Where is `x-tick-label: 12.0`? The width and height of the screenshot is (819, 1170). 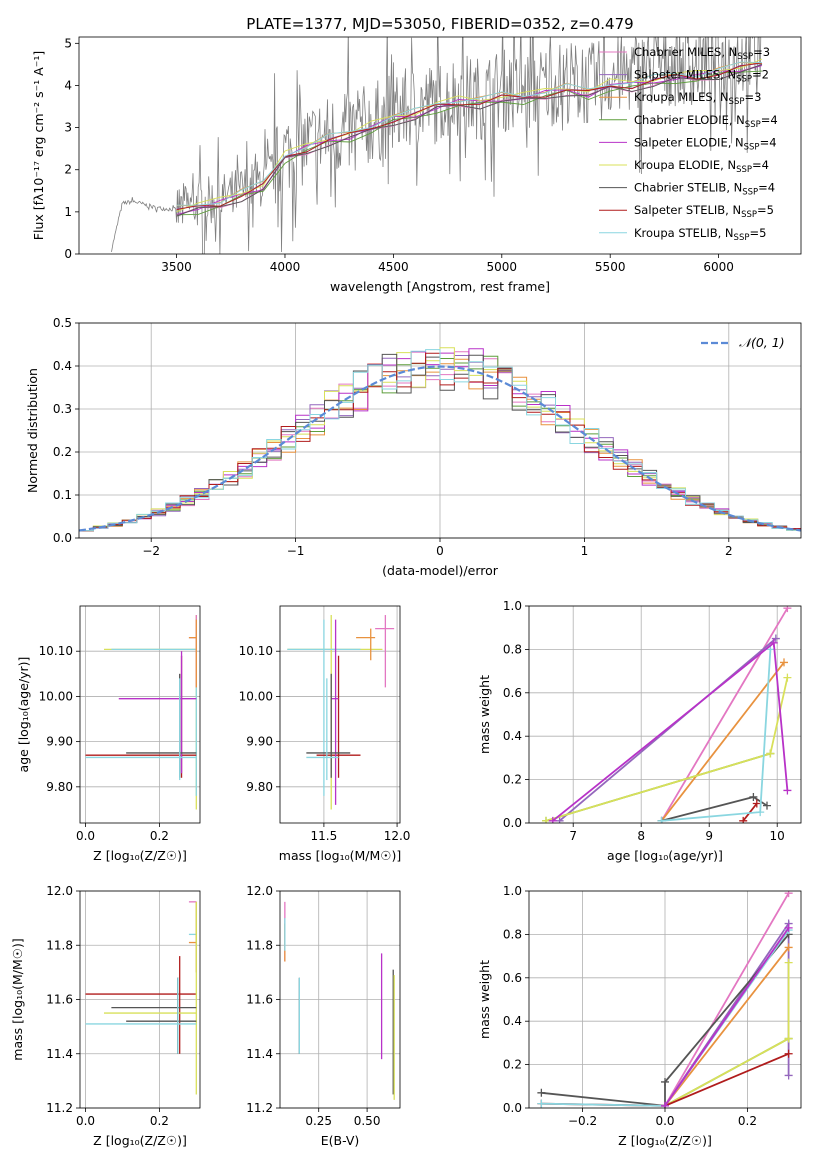
x-tick-label: 12.0 is located at coordinates (397, 836).